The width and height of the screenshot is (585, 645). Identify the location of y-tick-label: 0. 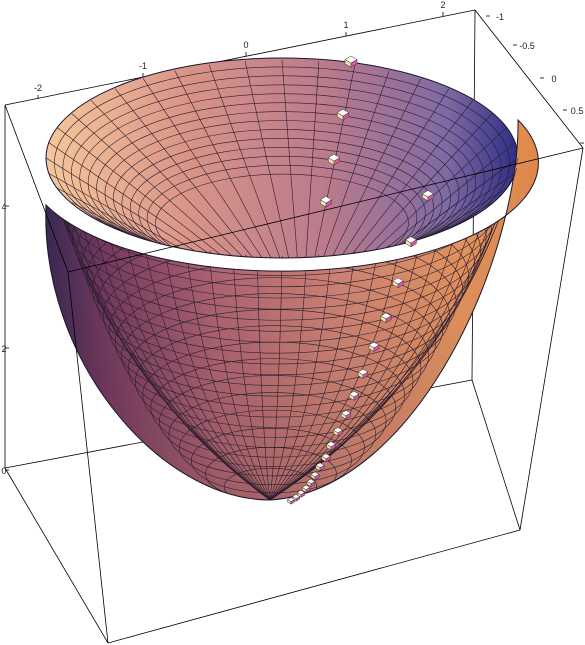
(553, 79).